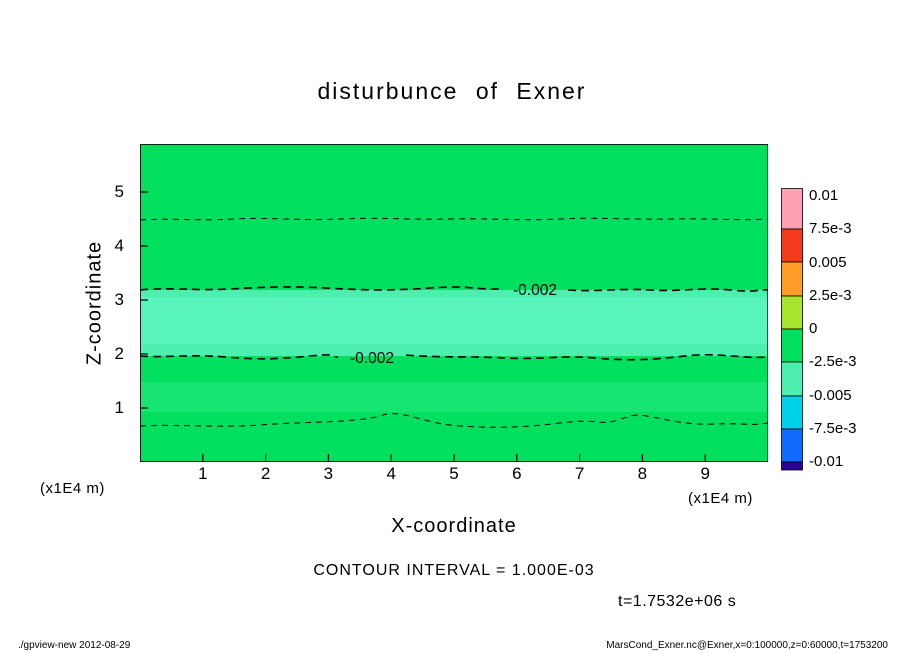 This screenshot has width=904, height=654. Describe the element at coordinates (826, 461) in the screenshot. I see `colorbar-label-8: -0.01` at that location.